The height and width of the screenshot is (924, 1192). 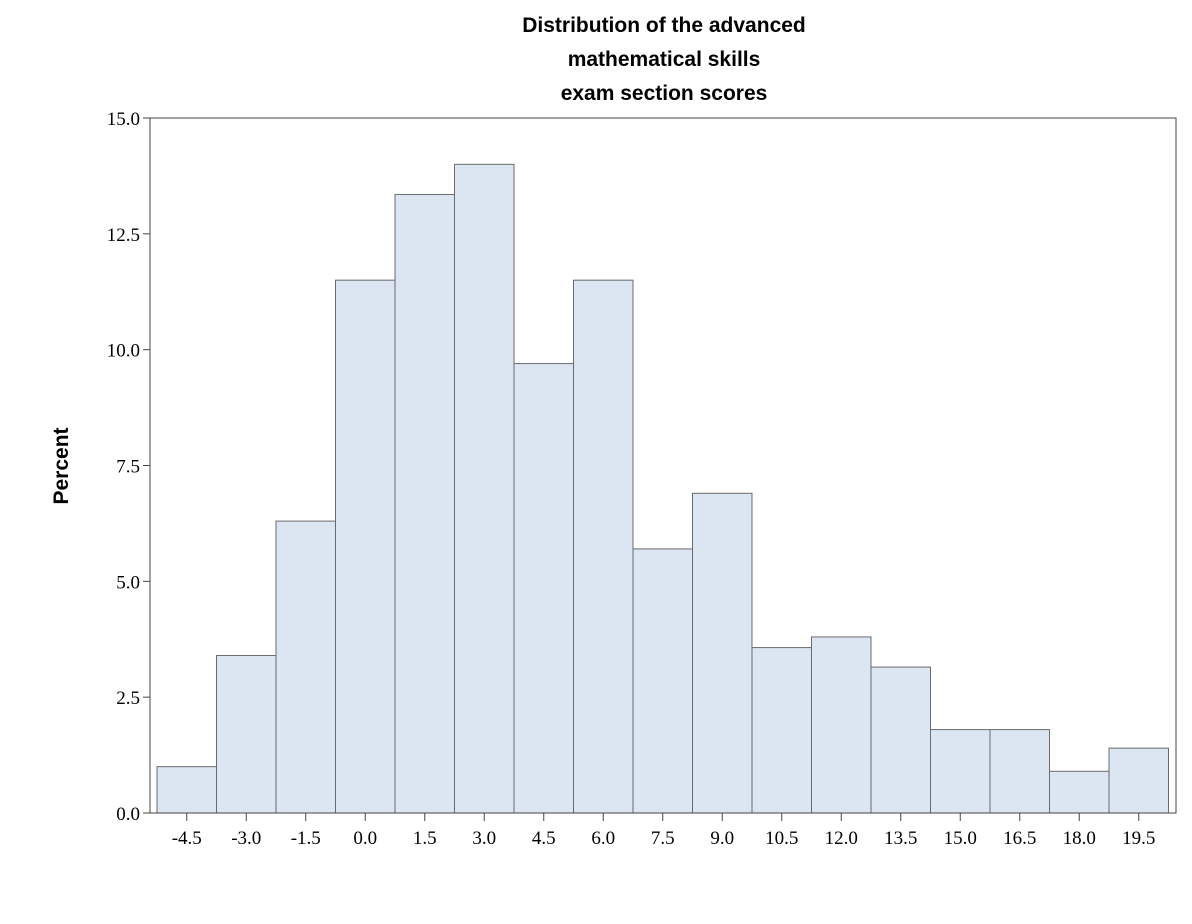 I want to click on x-tick-label: 1.5, so click(x=425, y=838).